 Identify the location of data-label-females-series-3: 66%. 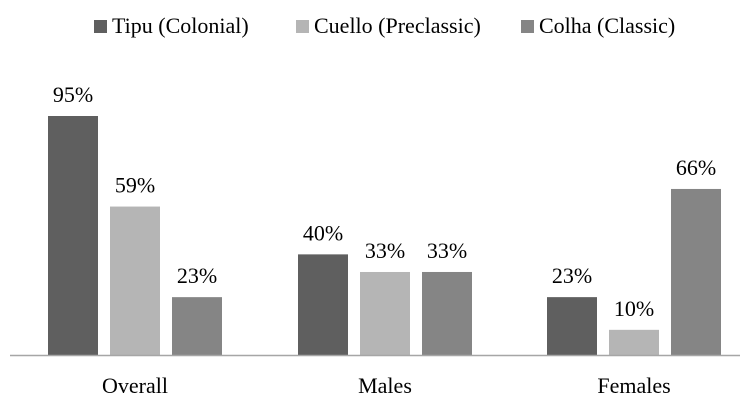
(696, 167).